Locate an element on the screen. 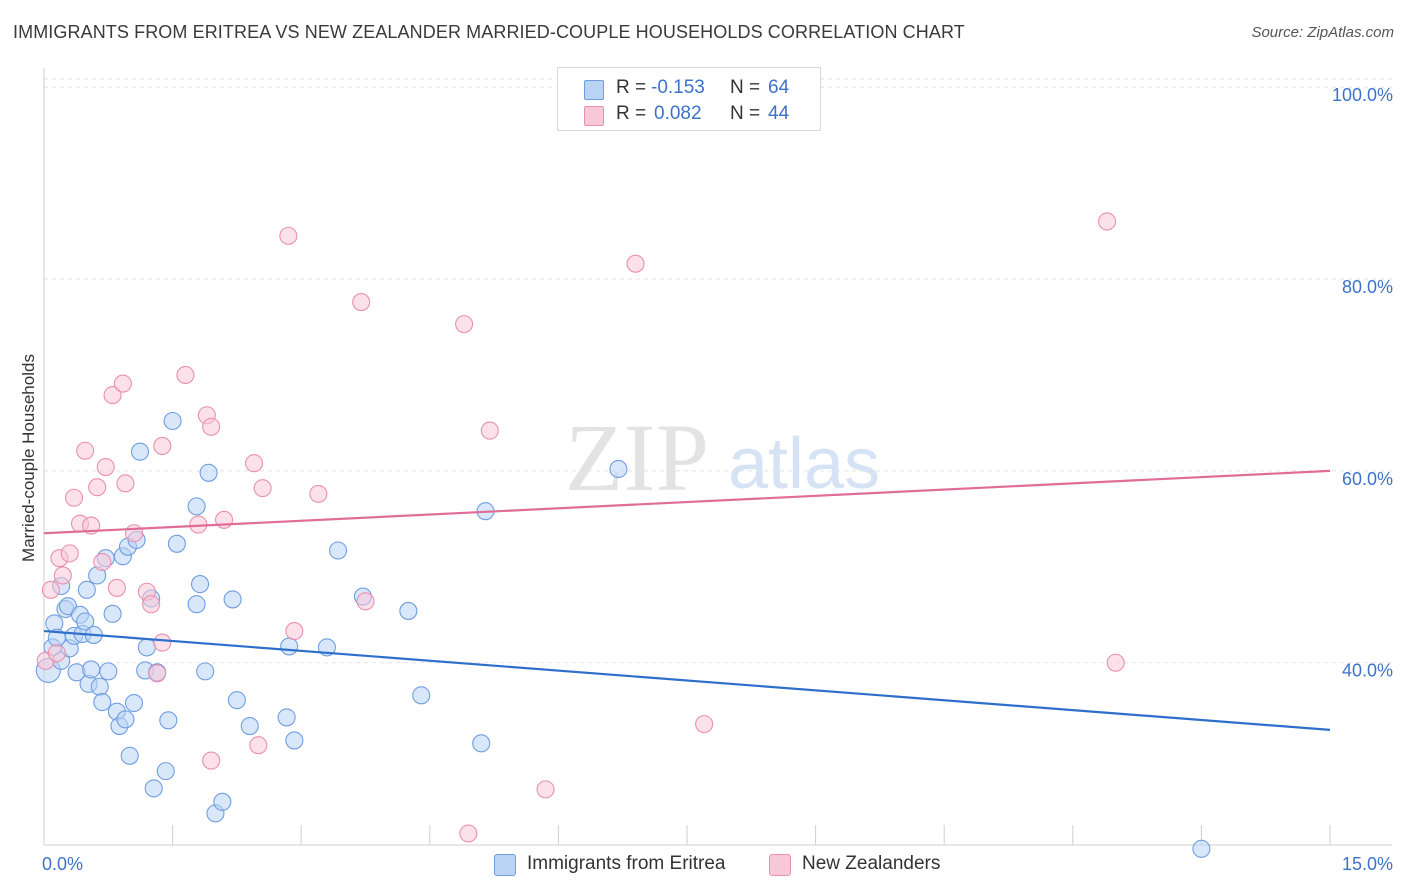 This screenshot has width=1406, height=892. legend: R = -0.153 N = 64 R = 0.082 N = 44 is located at coordinates (689, 99).